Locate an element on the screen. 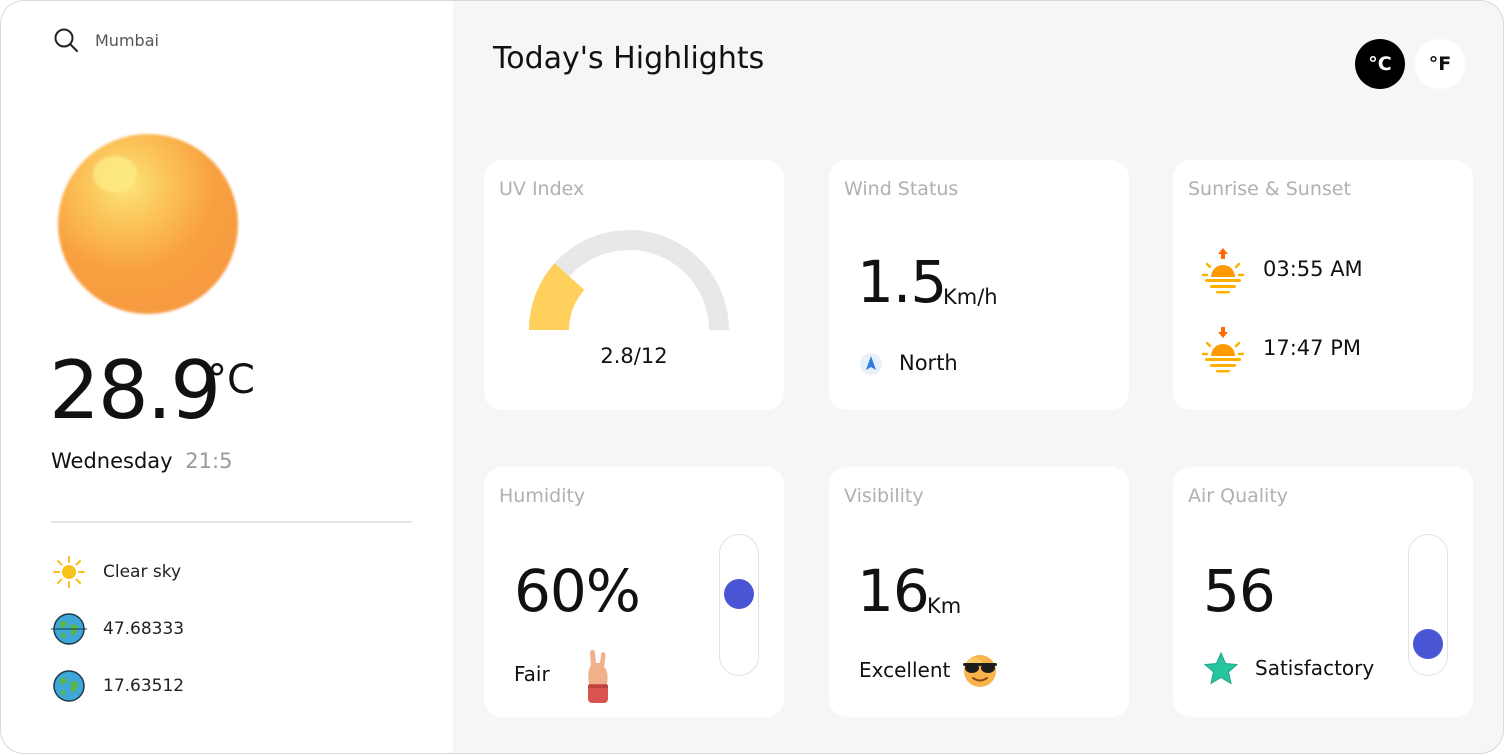 The image size is (1504, 754). divider is located at coordinates (231, 522).